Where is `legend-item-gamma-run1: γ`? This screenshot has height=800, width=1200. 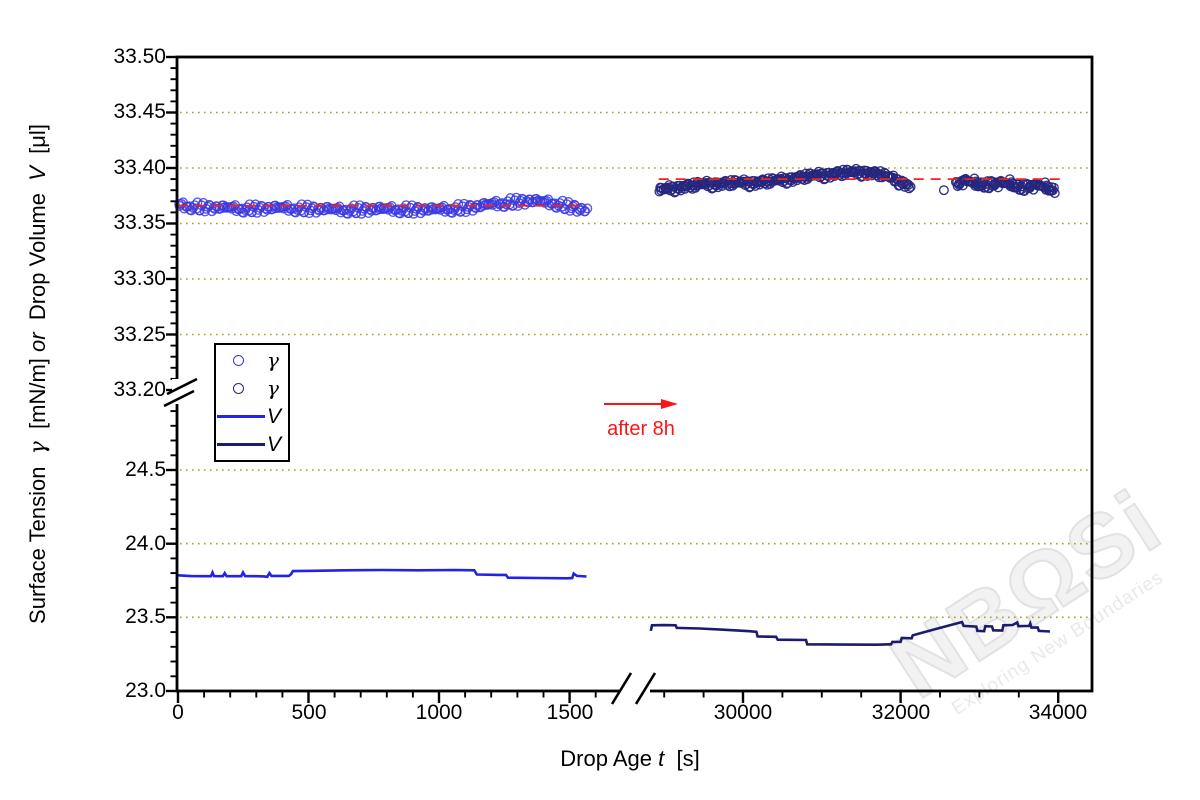
legend-item-gamma-run1: γ is located at coordinates (252, 360).